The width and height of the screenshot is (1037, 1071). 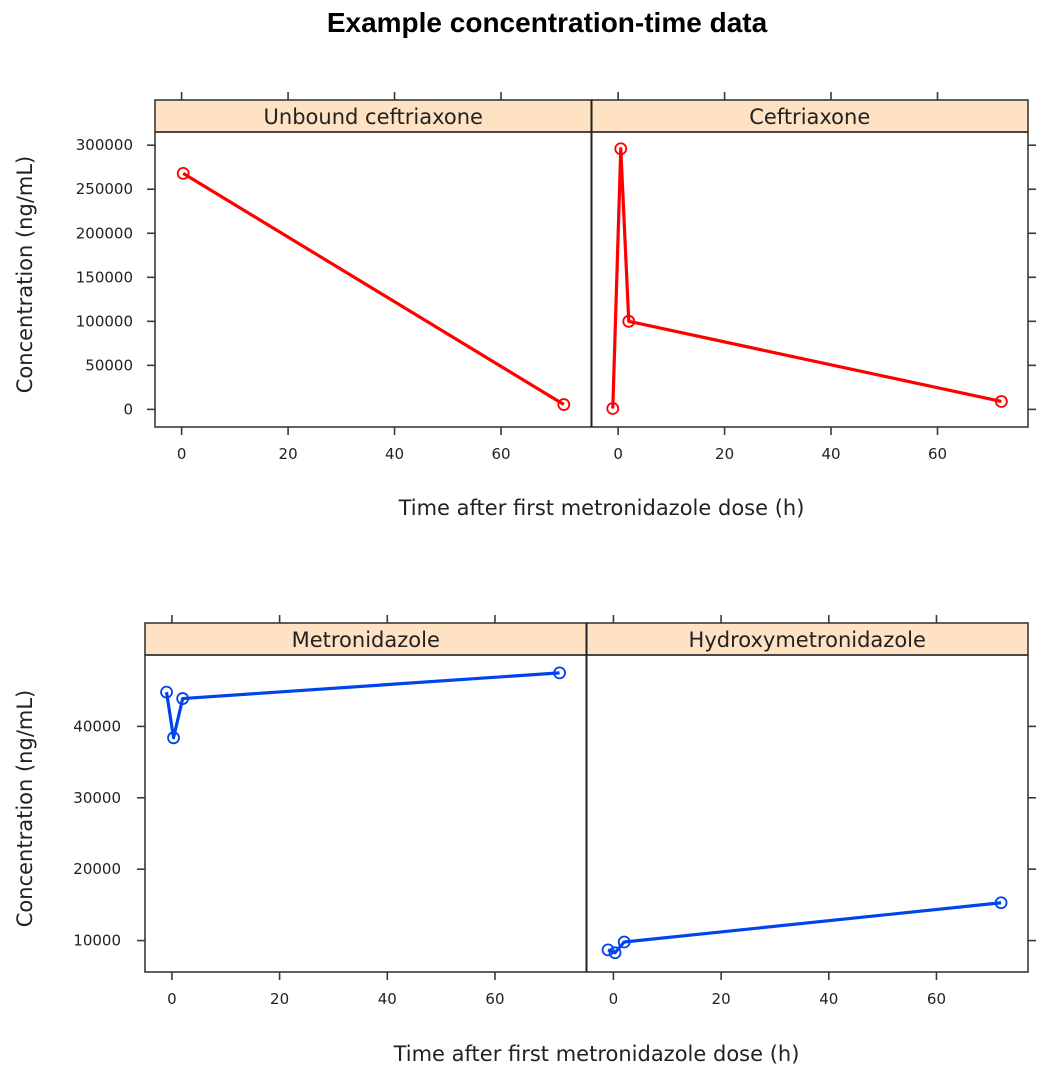 What do you see at coordinates (547, 22) in the screenshot?
I see `chart-title: Example concentration-time data` at bounding box center [547, 22].